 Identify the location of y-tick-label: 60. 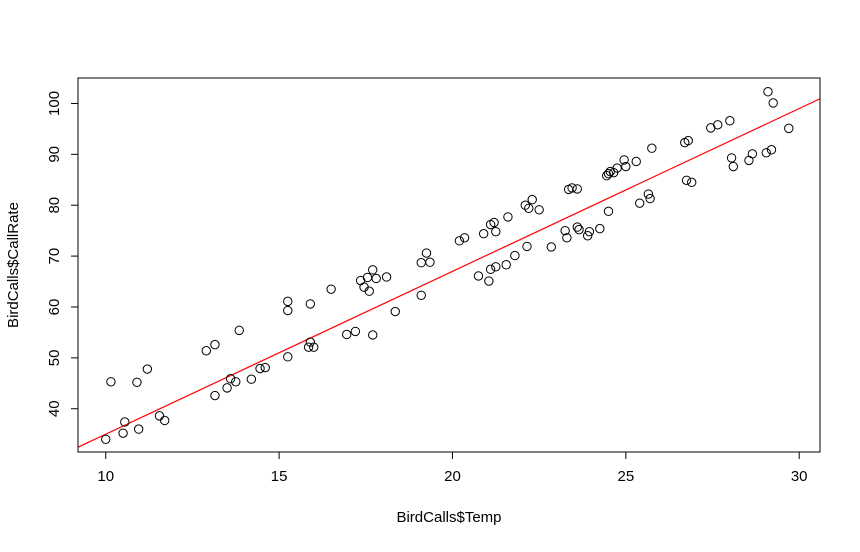
(54, 307).